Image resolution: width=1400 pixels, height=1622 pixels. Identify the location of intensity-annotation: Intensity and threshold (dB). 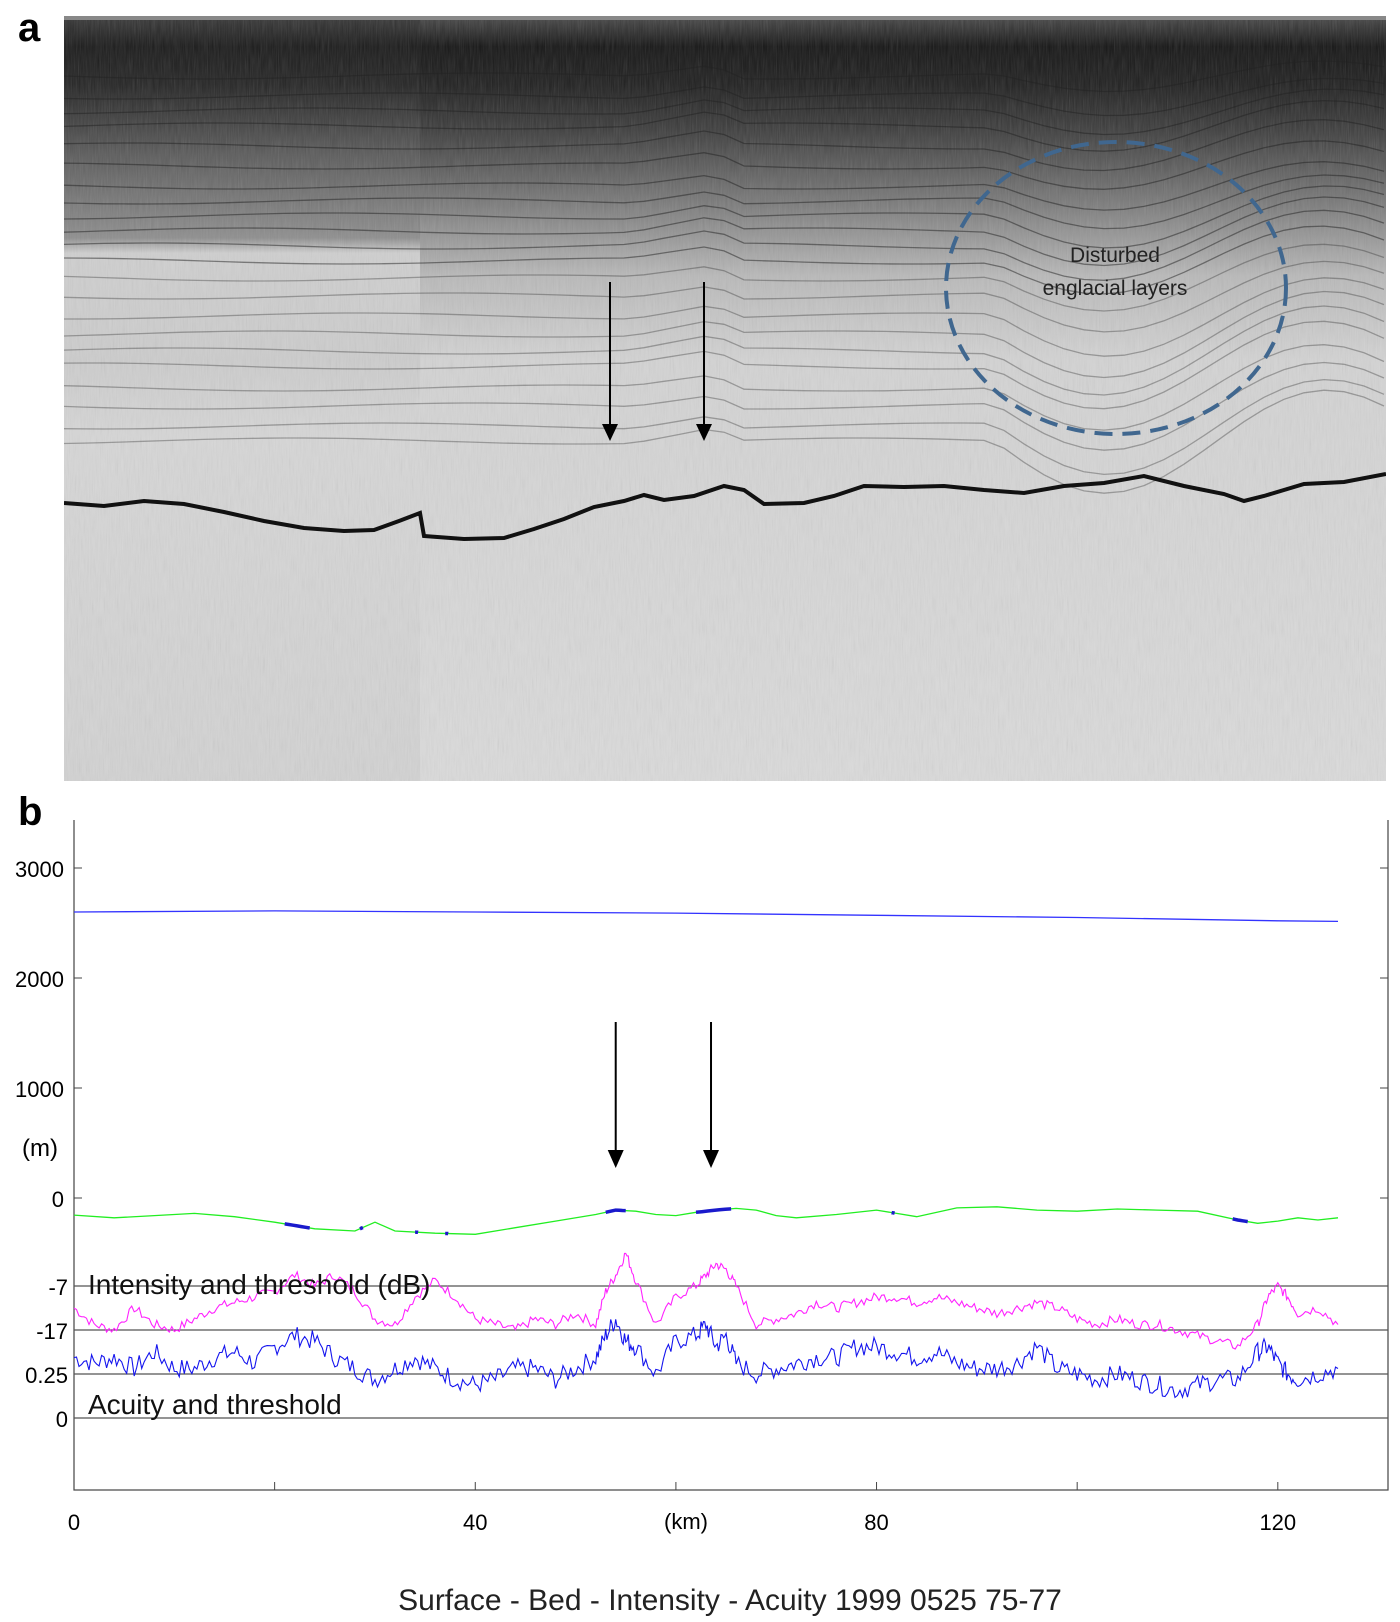
(259, 1284).